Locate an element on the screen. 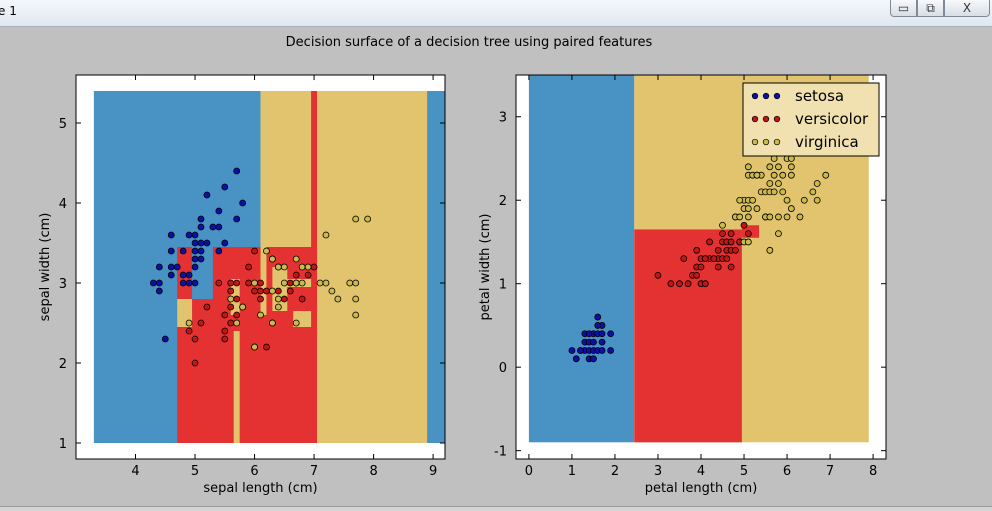 This screenshot has height=511, width=992. y-tick-label: 5 is located at coordinates (63, 124).